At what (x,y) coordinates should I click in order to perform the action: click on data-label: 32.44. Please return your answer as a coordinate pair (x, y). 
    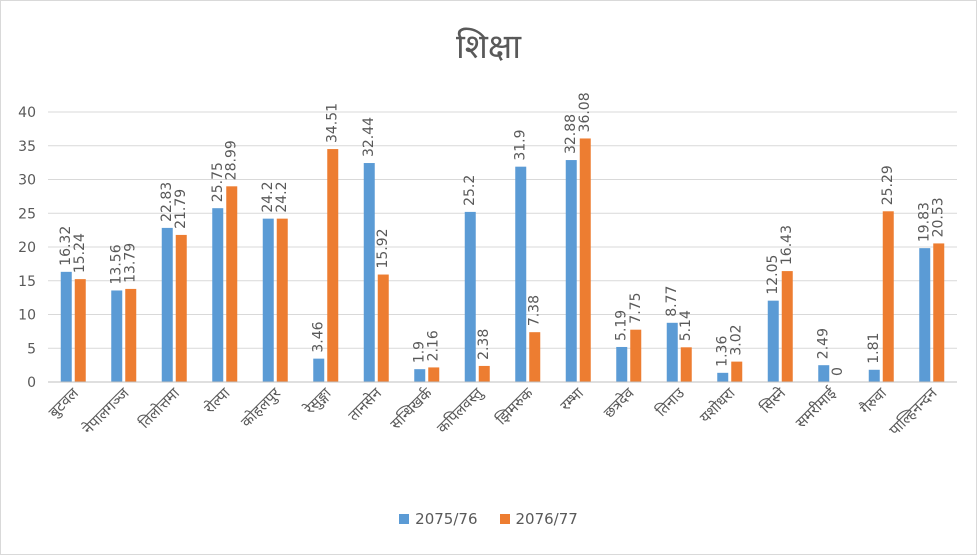
    Looking at the image, I should click on (369, 137).